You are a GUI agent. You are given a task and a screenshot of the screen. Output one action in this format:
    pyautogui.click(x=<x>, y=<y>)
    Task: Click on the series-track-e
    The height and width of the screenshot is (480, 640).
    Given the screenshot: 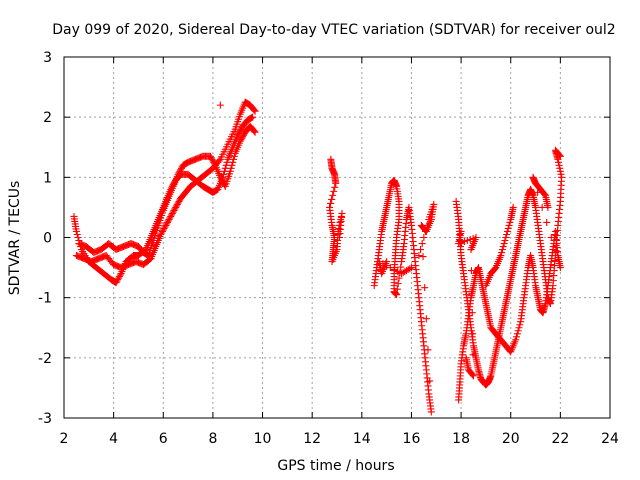 What is the action you would take?
    pyautogui.click(x=404, y=296)
    